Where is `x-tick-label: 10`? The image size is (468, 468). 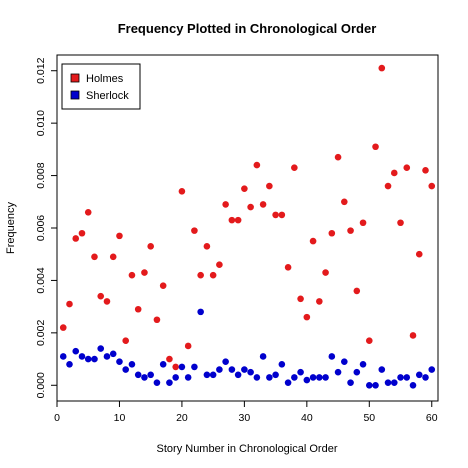 x-tick-label: 10 is located at coordinates (120, 418).